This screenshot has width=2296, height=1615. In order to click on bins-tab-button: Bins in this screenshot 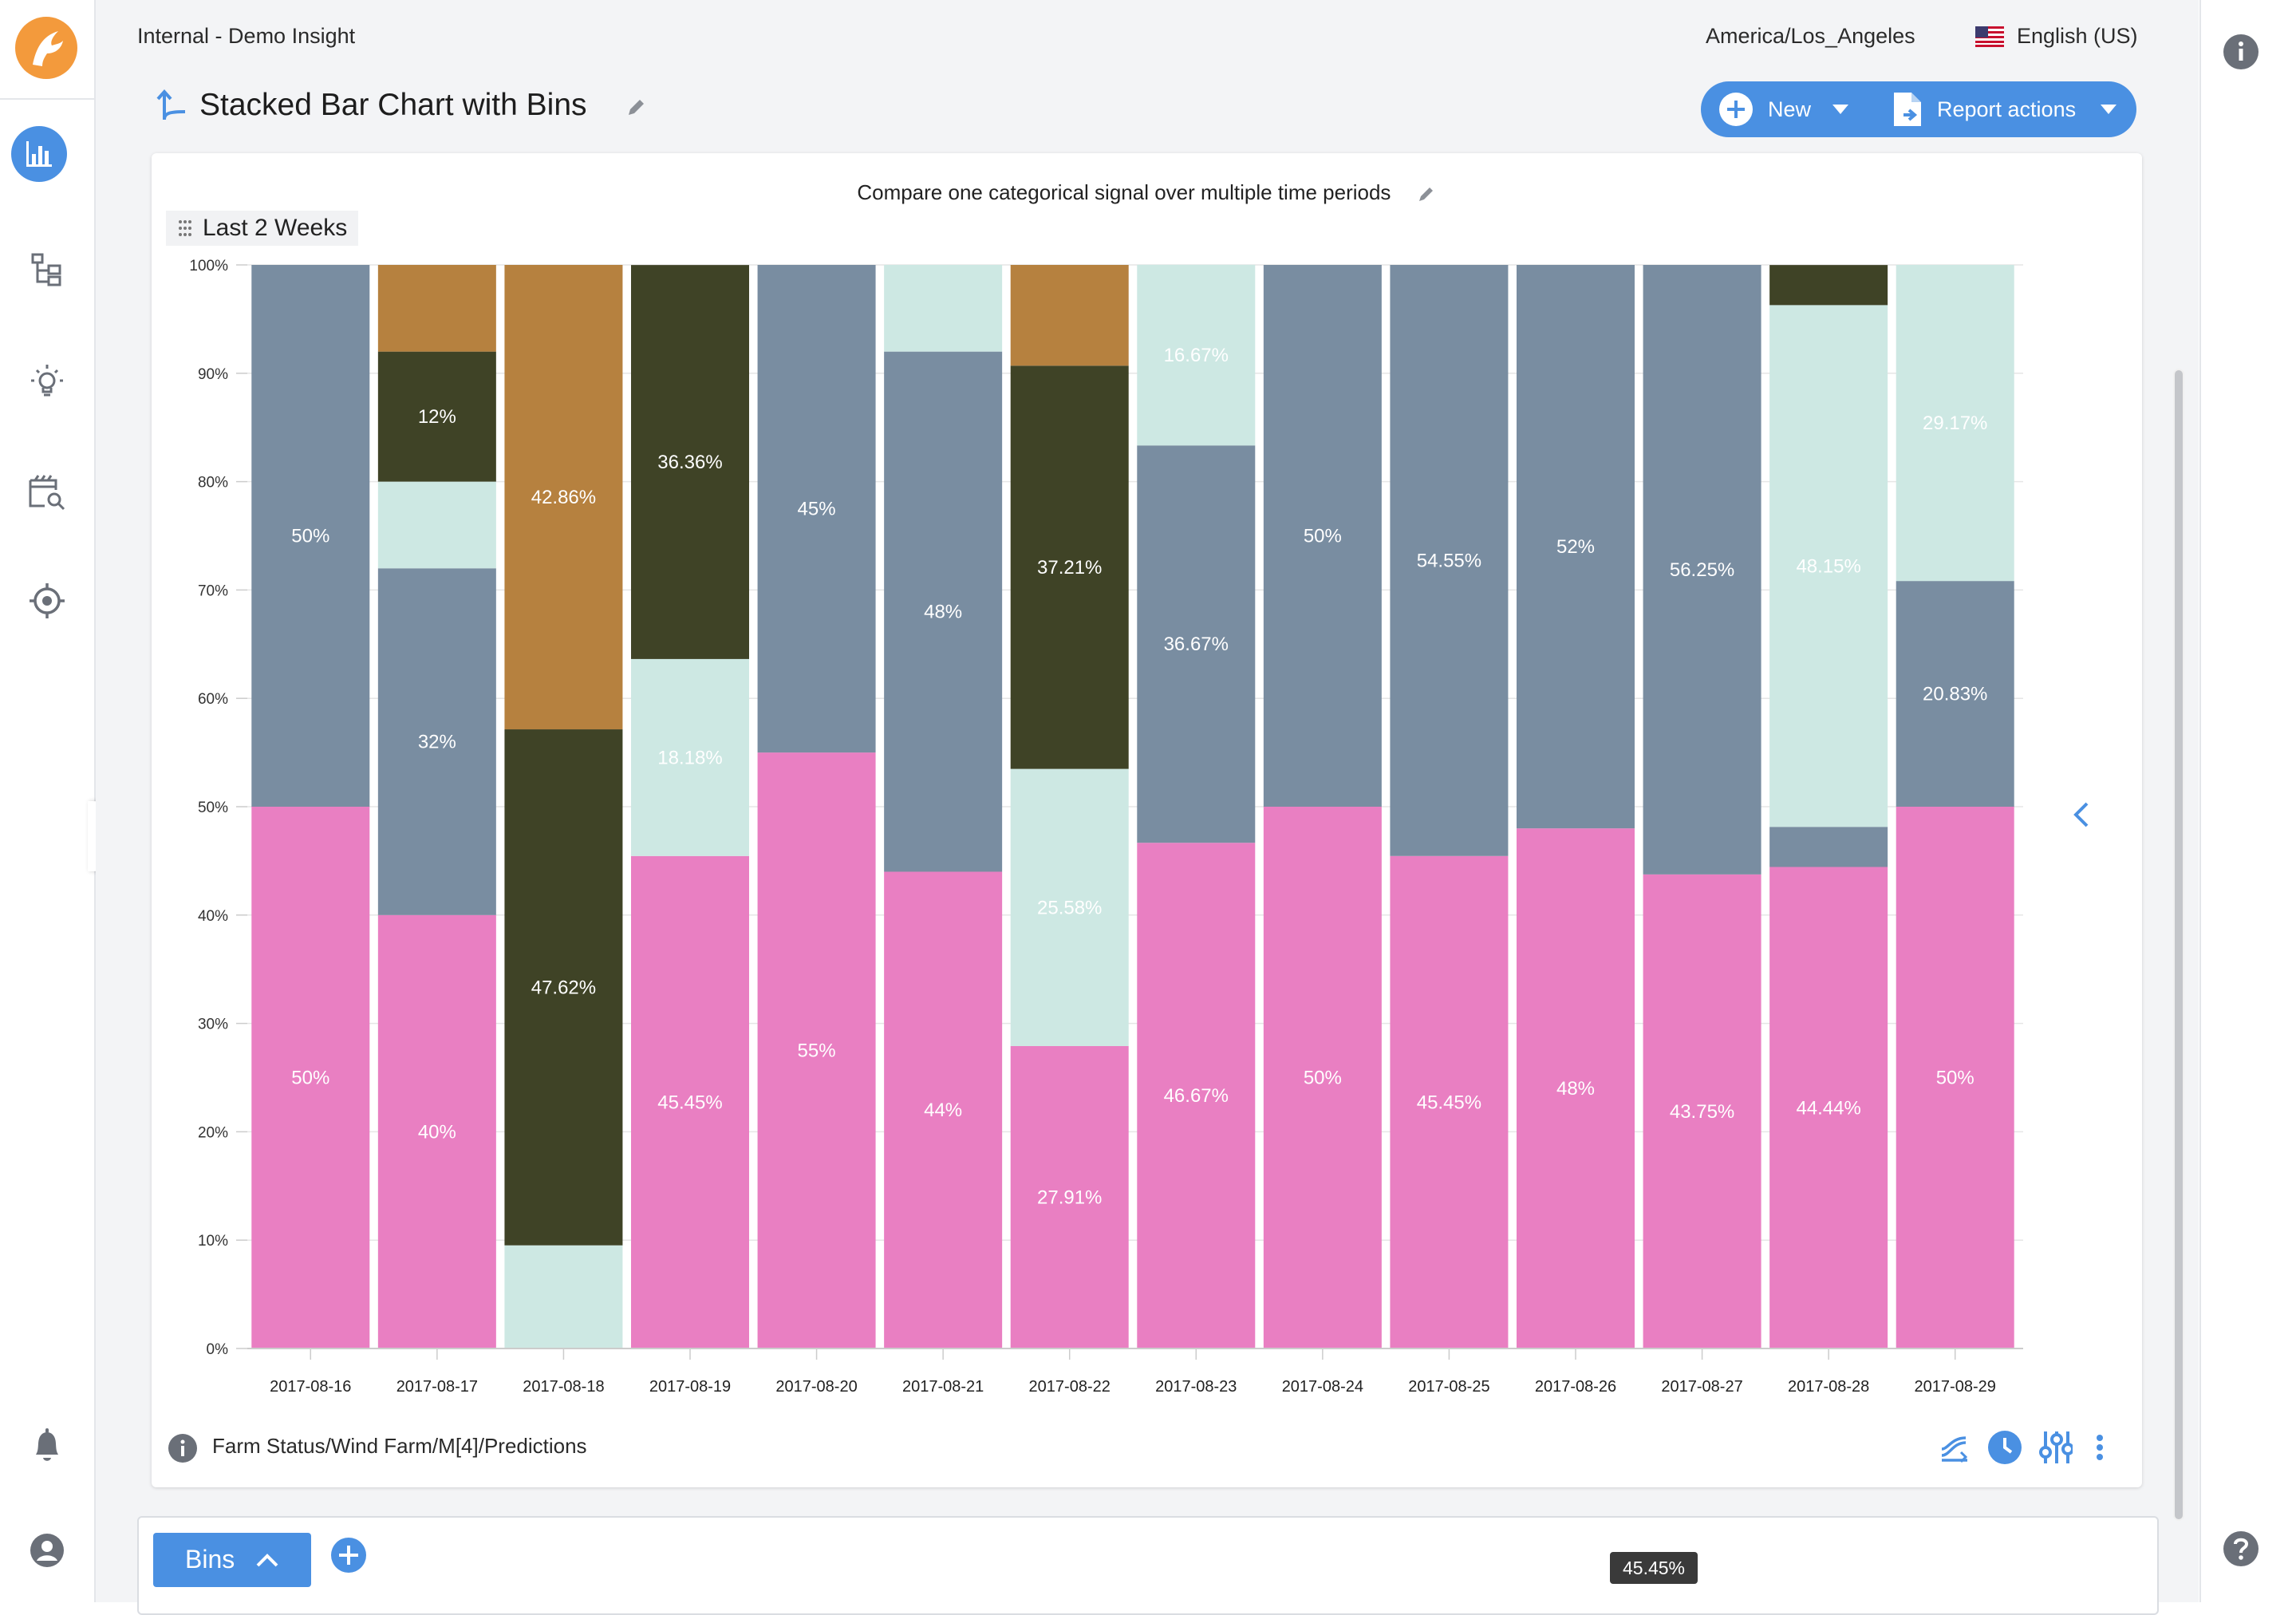, I will do `click(232, 1560)`.